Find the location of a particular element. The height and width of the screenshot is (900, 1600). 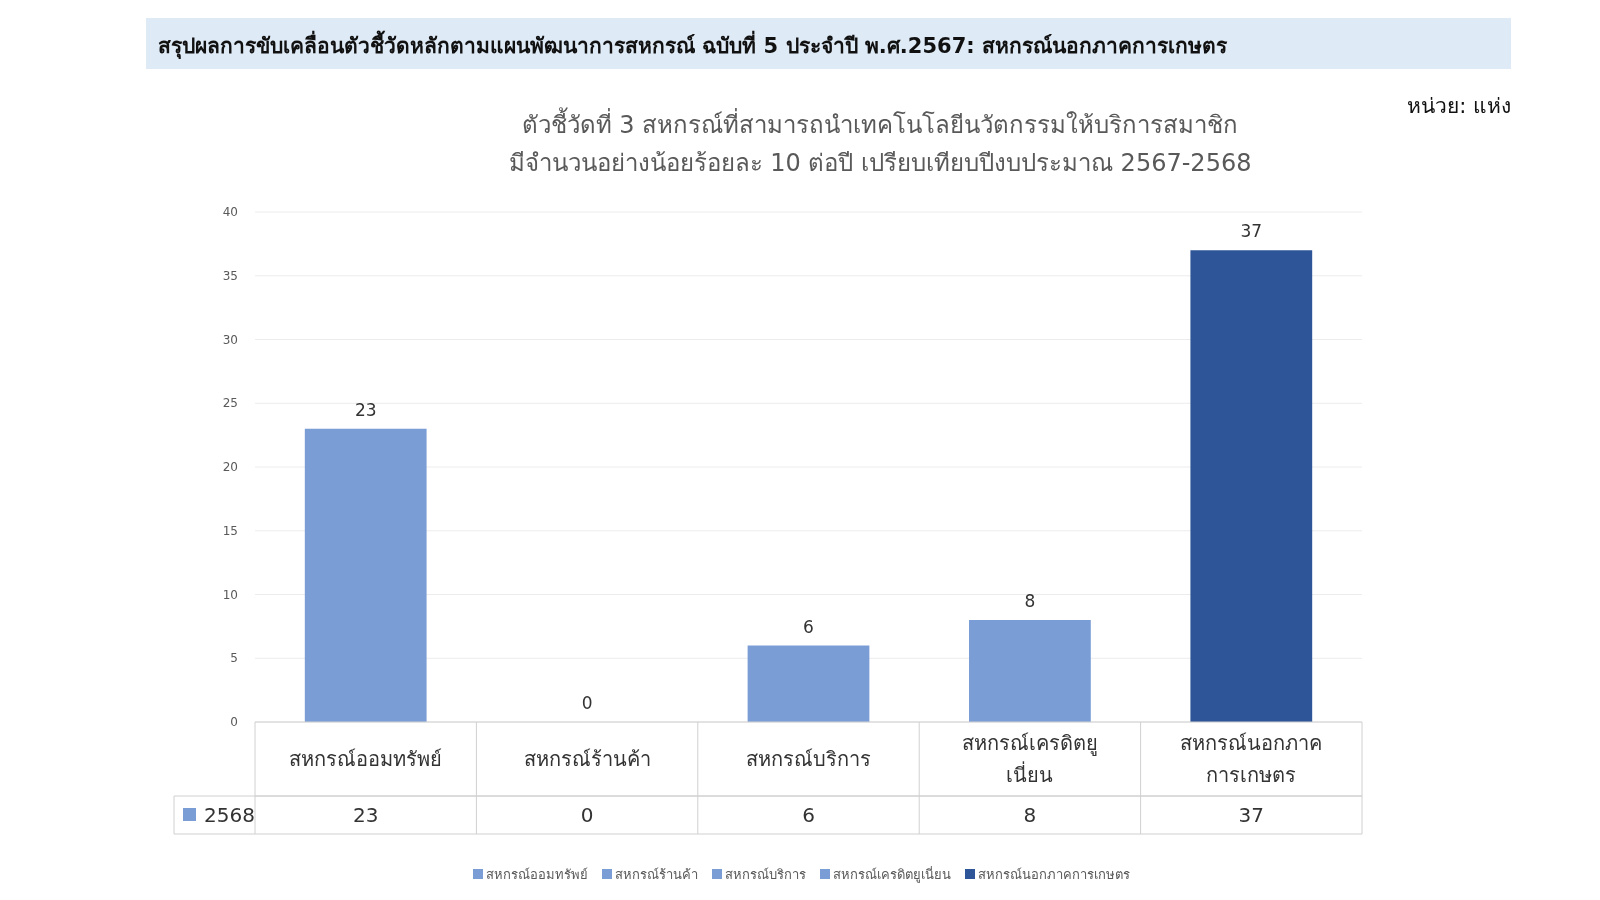

ytick: 25 is located at coordinates (230, 403).